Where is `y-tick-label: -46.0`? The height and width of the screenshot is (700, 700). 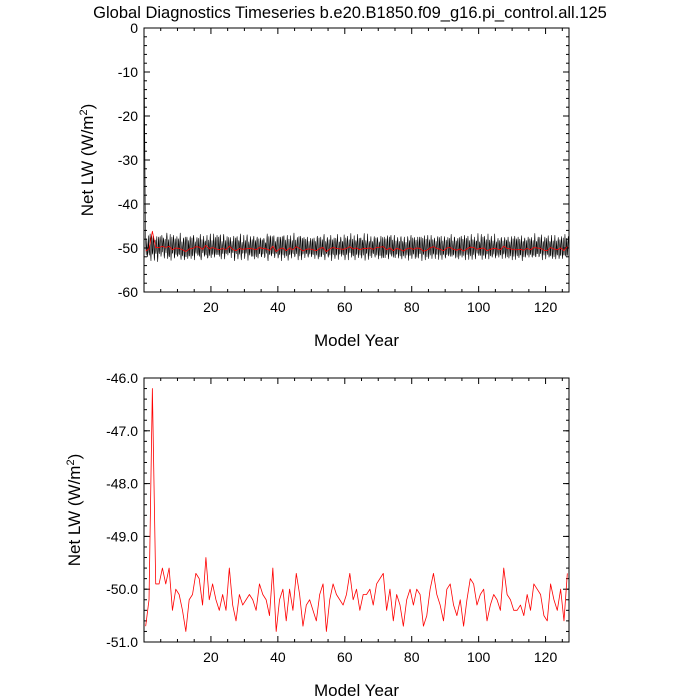
y-tick-label: -46.0 is located at coordinates (122, 378).